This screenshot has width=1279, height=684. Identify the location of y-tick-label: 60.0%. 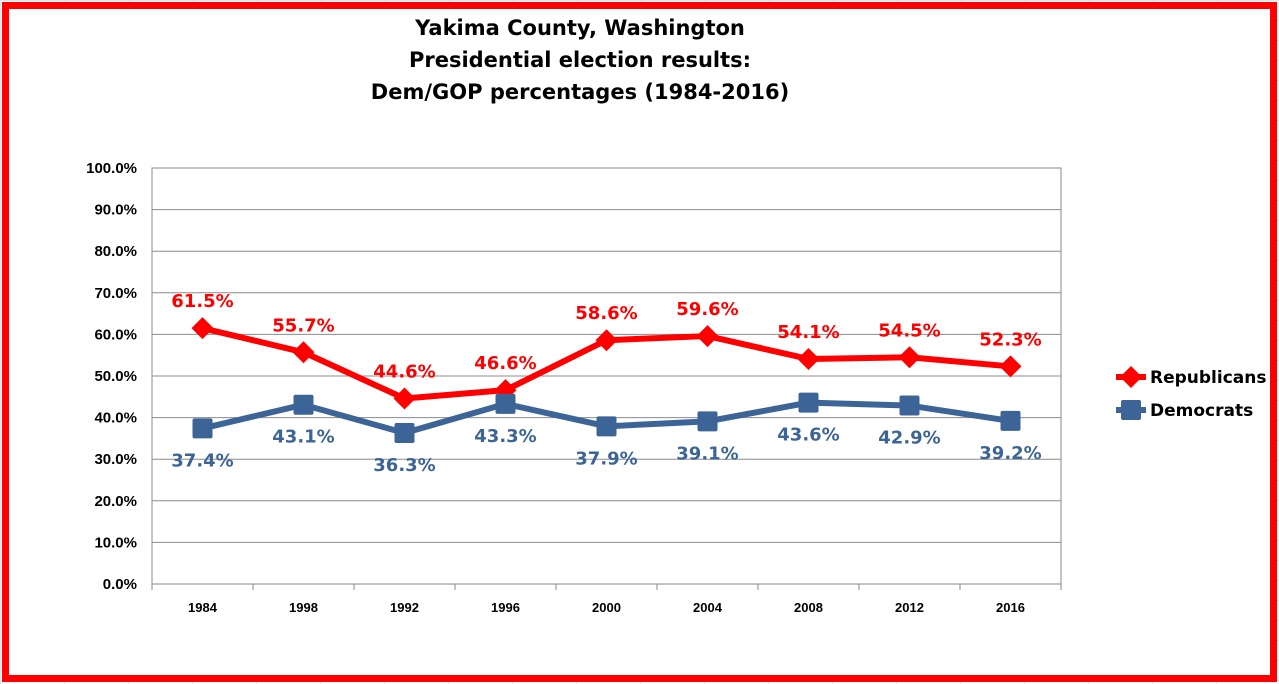
(115, 334).